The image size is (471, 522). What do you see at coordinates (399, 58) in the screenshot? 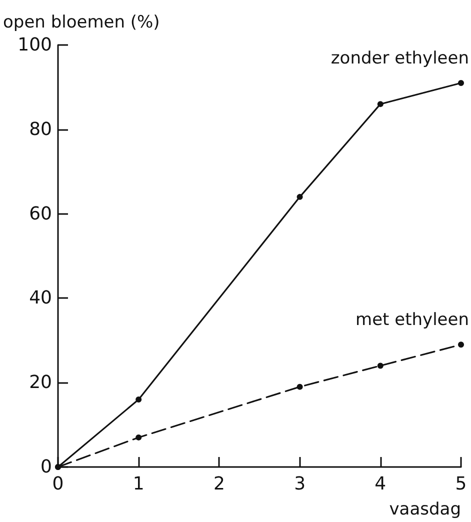
I see `series-label: zonder ethyleen` at bounding box center [399, 58].